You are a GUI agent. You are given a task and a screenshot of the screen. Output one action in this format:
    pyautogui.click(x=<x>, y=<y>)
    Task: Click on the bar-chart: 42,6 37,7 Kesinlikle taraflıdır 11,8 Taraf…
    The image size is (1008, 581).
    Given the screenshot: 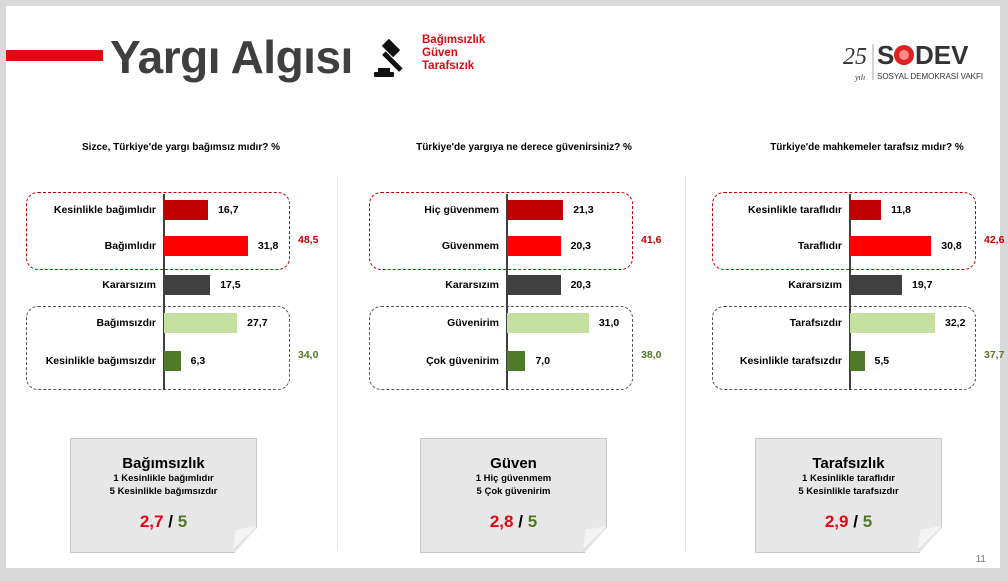 What is the action you would take?
    pyautogui.click(x=850, y=292)
    